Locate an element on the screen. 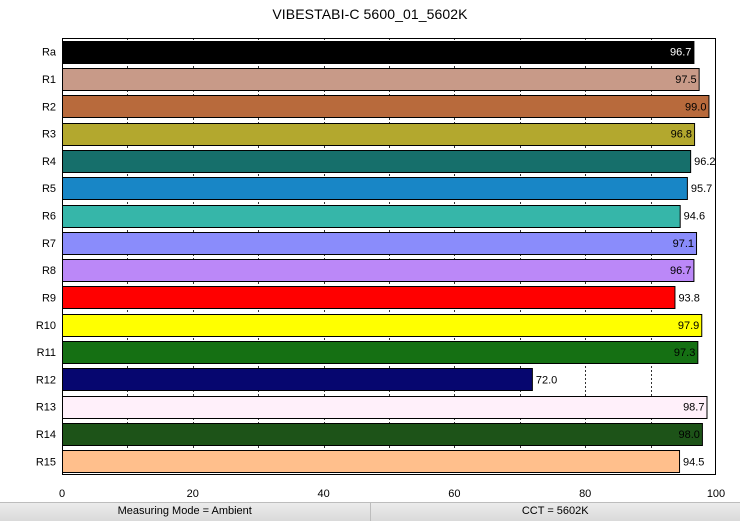 Image resolution: width=740 pixels, height=521 pixels. category-label: R4 is located at coordinates (49, 162).